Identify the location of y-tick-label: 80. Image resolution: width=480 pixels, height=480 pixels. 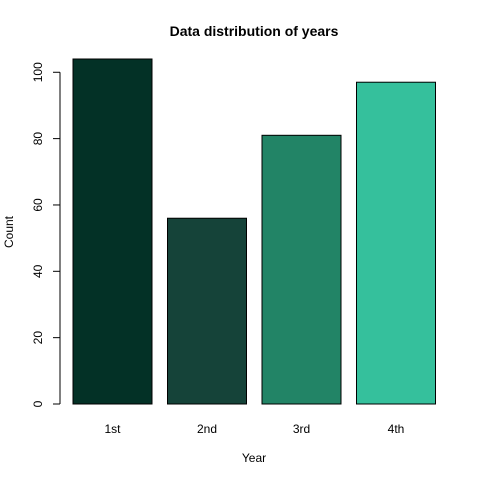
(38, 139).